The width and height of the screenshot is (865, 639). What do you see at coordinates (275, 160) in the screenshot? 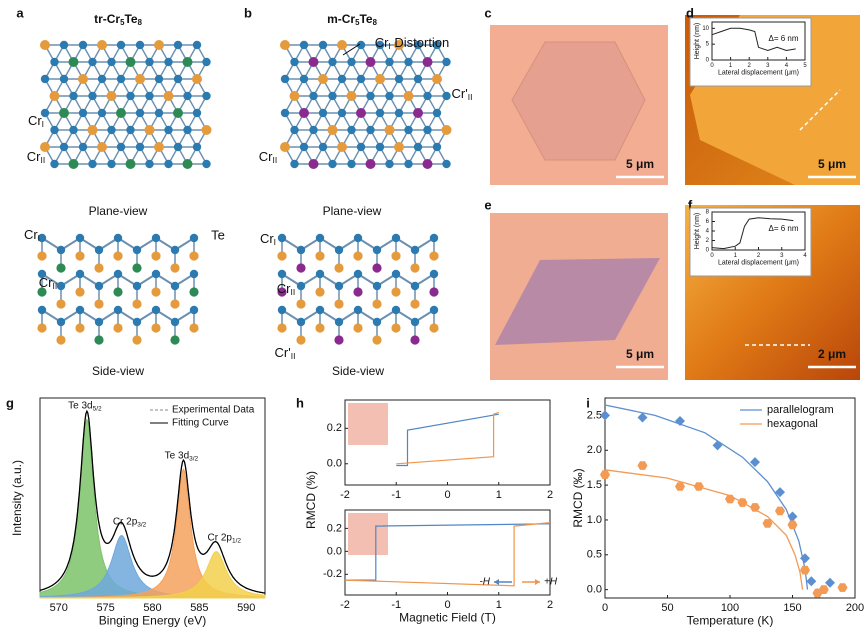
I see `subscript: II` at bounding box center [275, 160].